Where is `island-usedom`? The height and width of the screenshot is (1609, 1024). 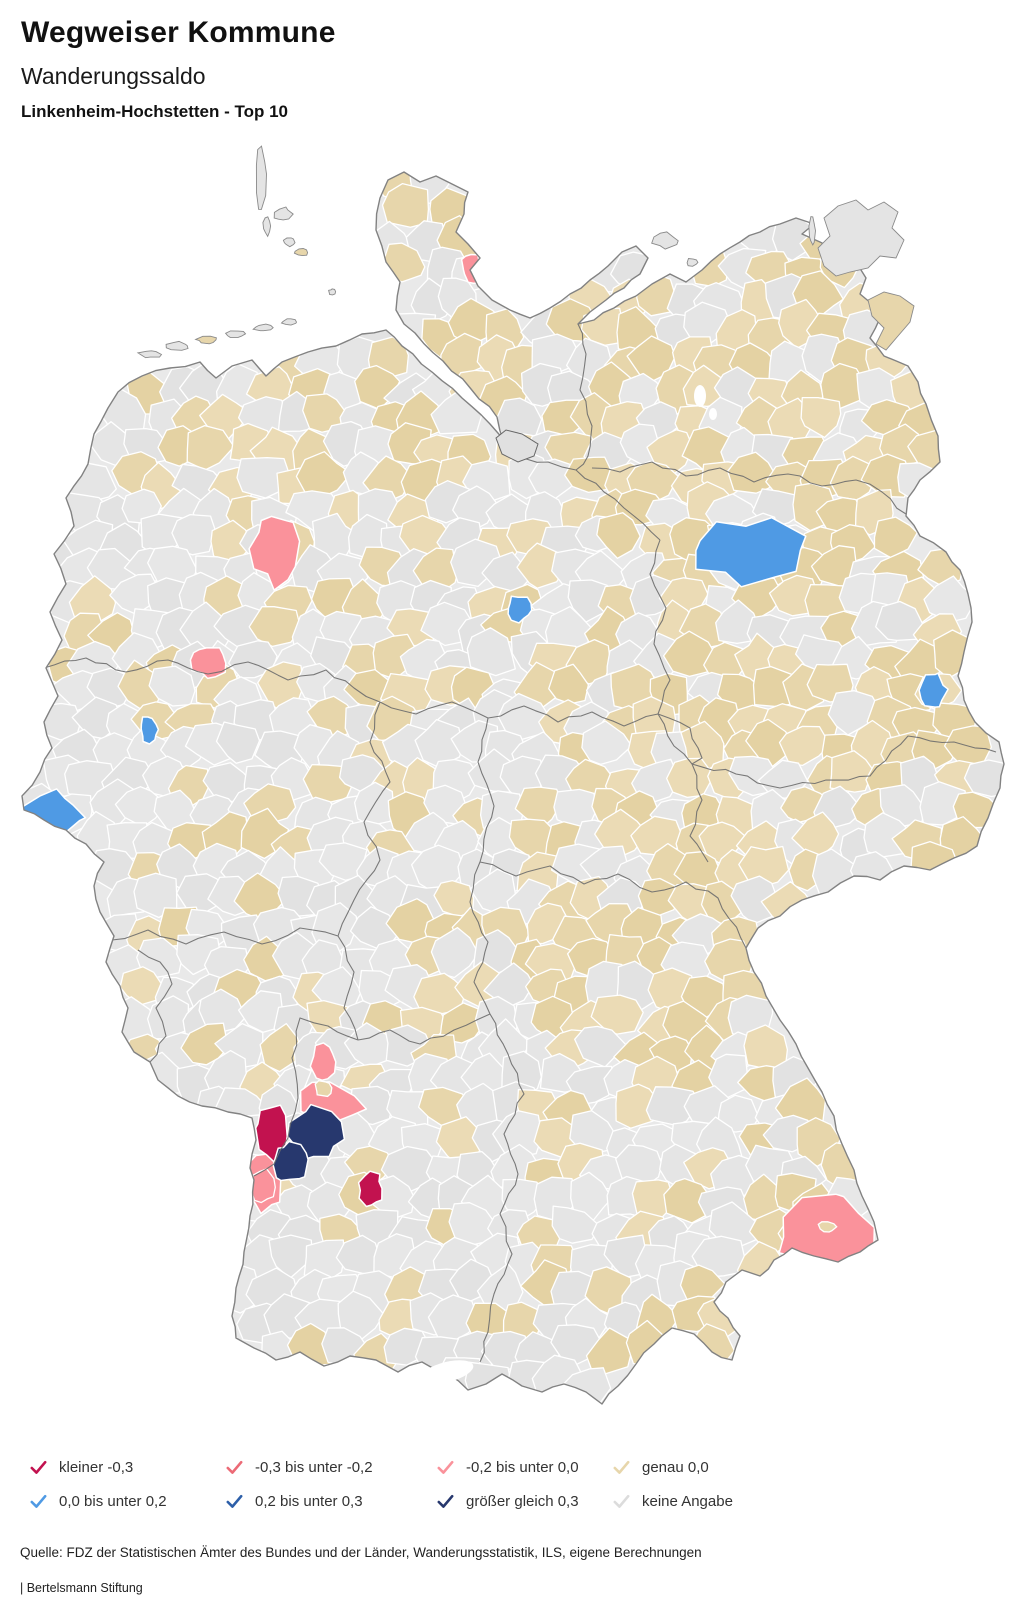 island-usedom is located at coordinates (891, 321).